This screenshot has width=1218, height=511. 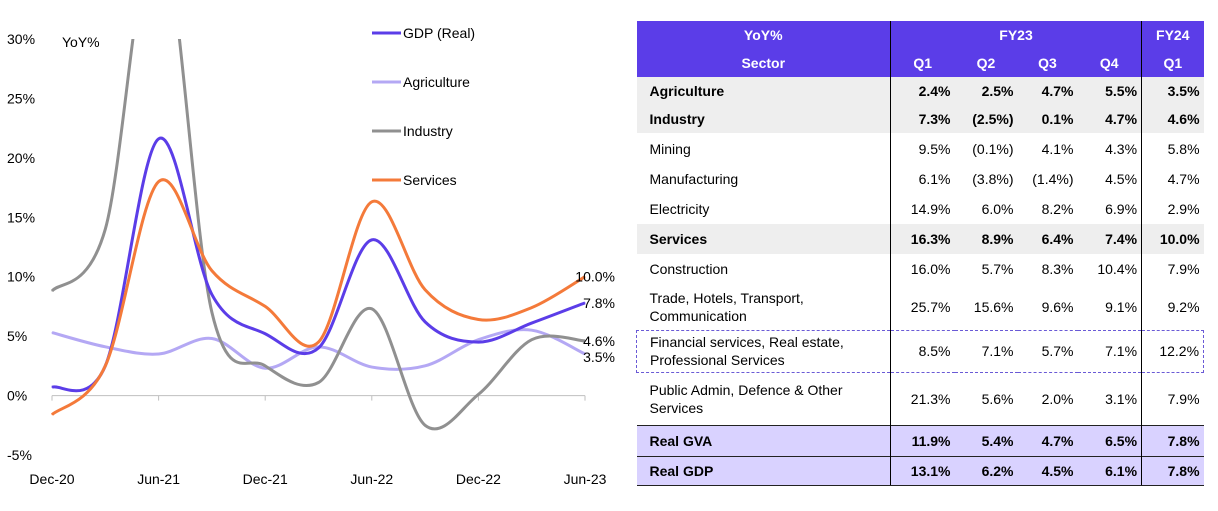 I want to click on cell-q2: 7.1%, so click(x=986, y=351).